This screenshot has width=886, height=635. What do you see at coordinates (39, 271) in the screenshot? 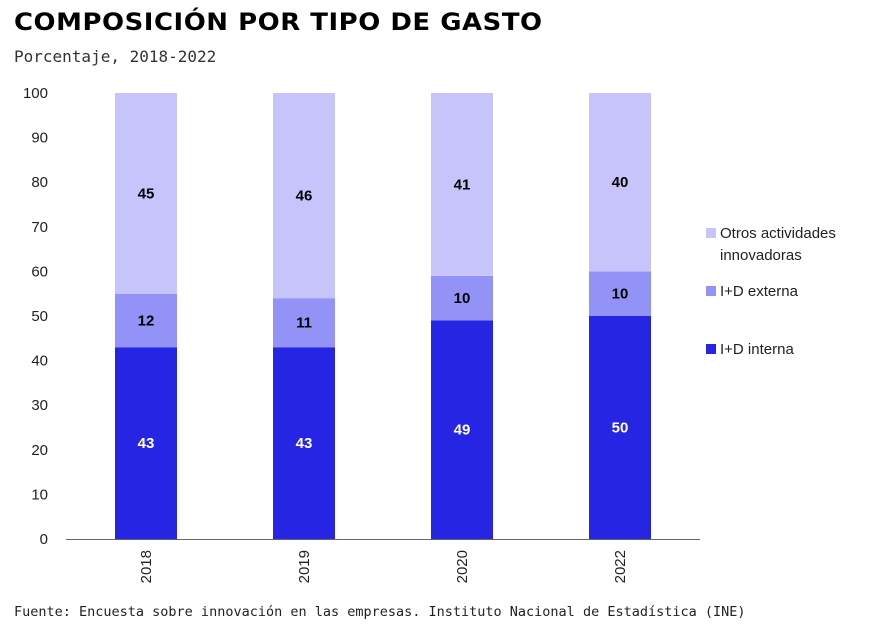
I see `y-tick-label: 60` at bounding box center [39, 271].